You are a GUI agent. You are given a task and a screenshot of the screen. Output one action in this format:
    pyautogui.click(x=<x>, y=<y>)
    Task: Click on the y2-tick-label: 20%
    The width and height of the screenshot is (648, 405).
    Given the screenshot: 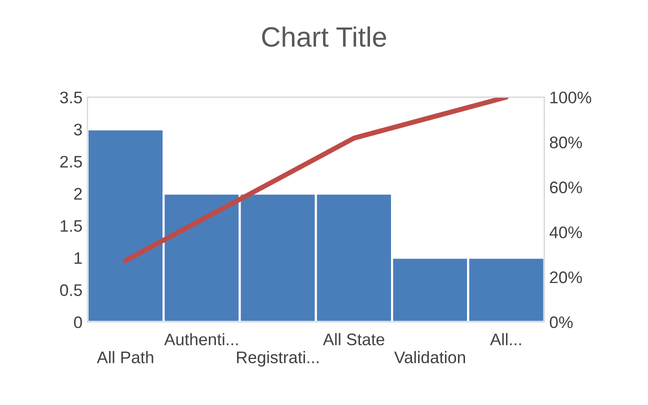 What is the action you would take?
    pyautogui.click(x=566, y=277)
    